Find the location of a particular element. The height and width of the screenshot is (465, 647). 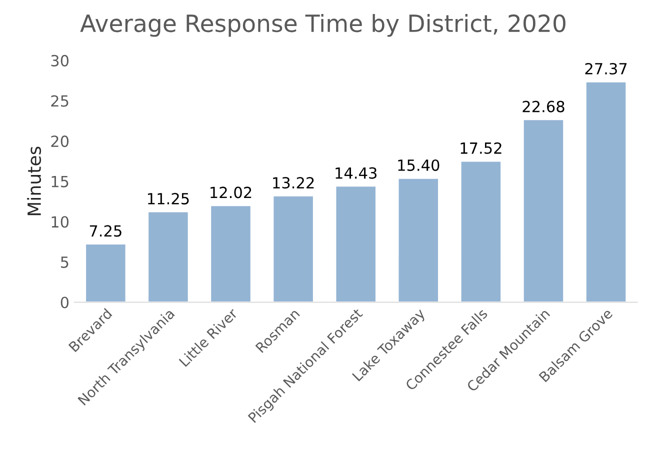

y-tick-label: 0 is located at coordinates (64, 302).